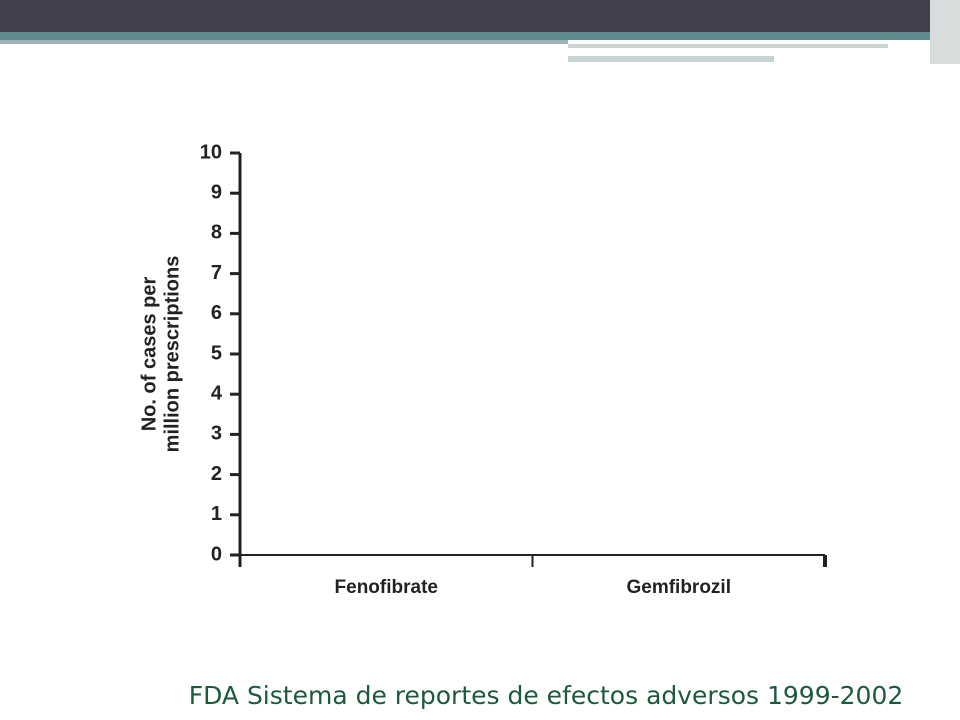 The height and width of the screenshot is (720, 960). Describe the element at coordinates (216, 233) in the screenshot. I see `y-tick-label: 8` at that location.